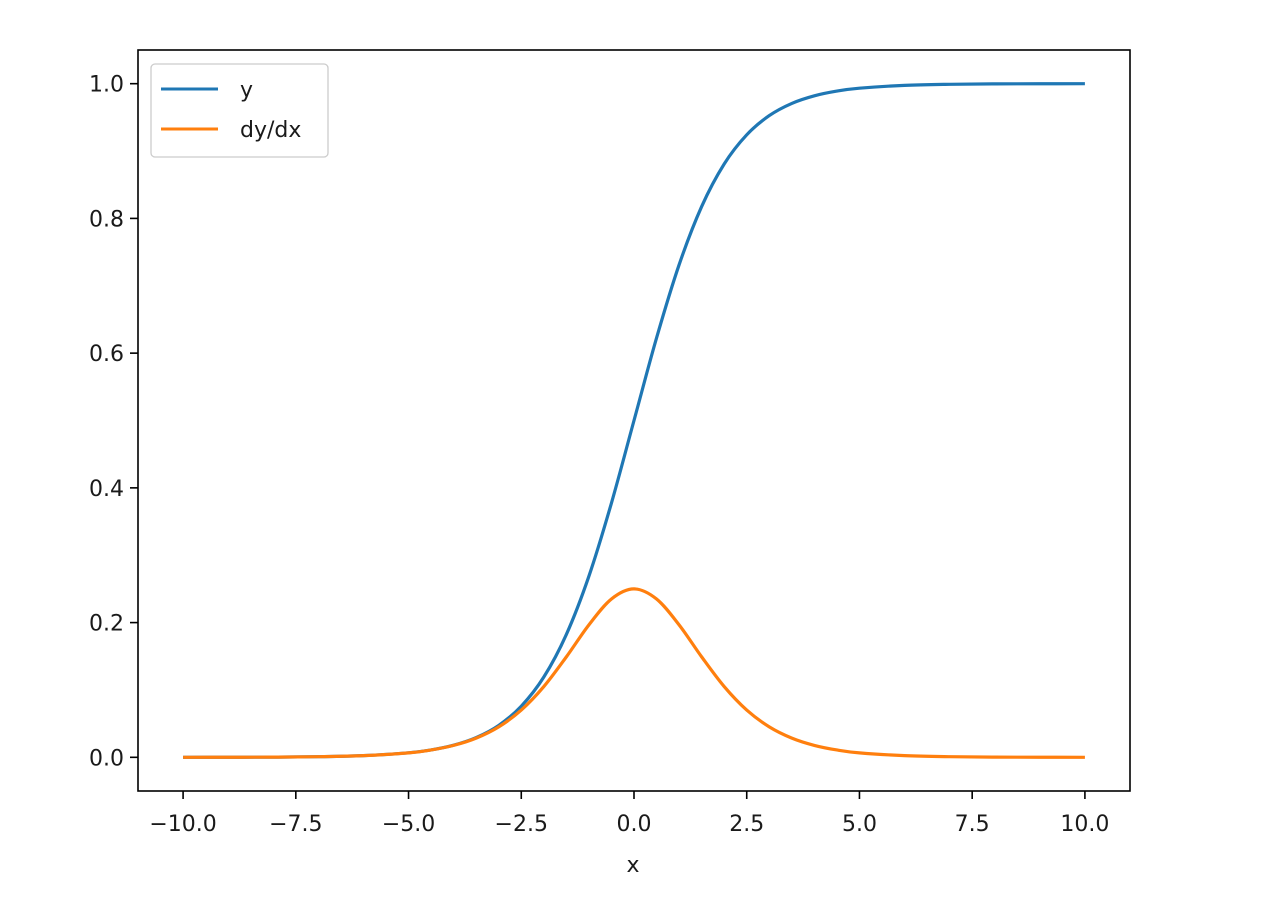  Describe the element at coordinates (106, 219) in the screenshot. I see `y-tick-label: 0.8` at that location.